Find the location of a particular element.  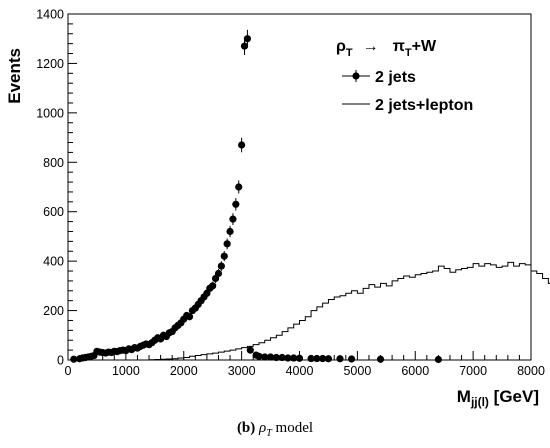

legend: ρT → πT+W 2 jets 2 jets+lepton is located at coordinates (404, 76).